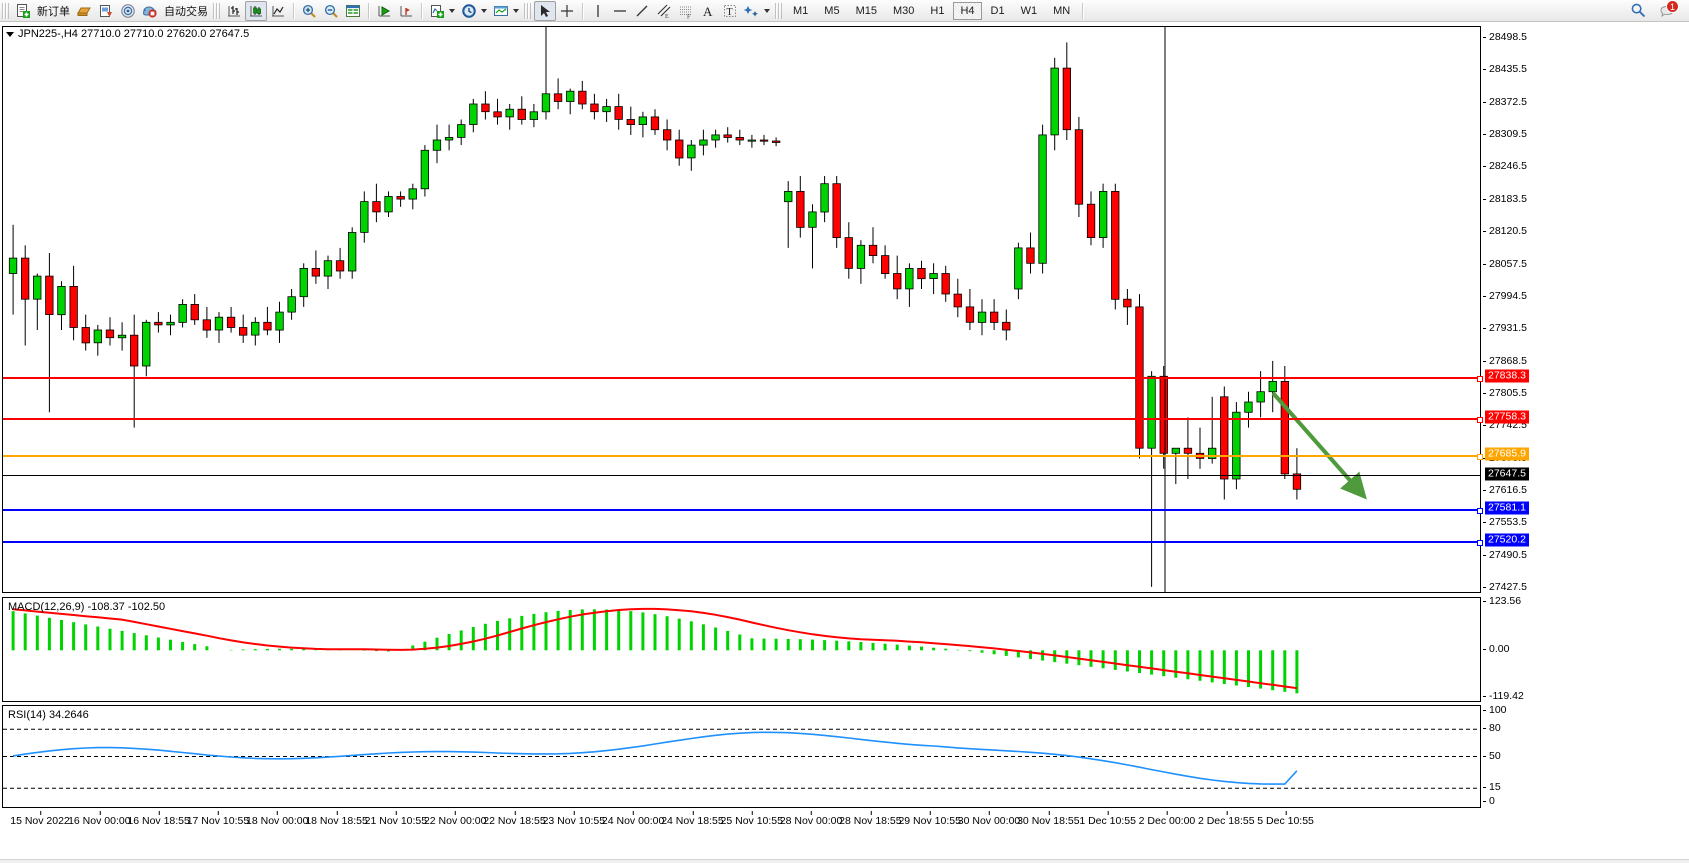  What do you see at coordinates (567, 11) in the screenshot?
I see `crosshair-icon` at bounding box center [567, 11].